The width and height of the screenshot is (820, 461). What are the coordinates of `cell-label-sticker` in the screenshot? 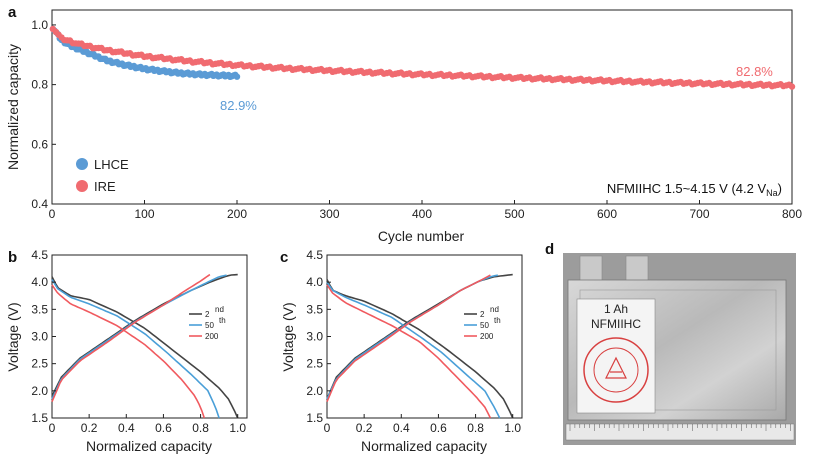 It's located at (616, 356).